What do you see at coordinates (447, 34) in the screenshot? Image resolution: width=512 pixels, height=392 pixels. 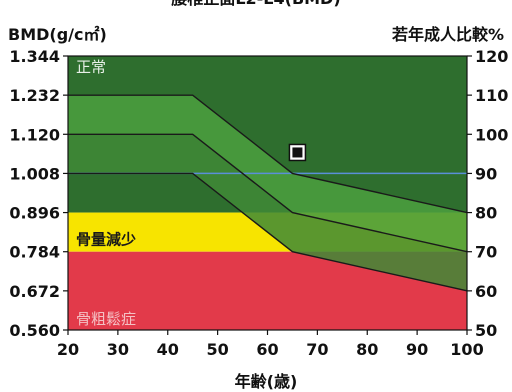 I see `y-axis-right-title: 若年成人比較%` at bounding box center [447, 34].